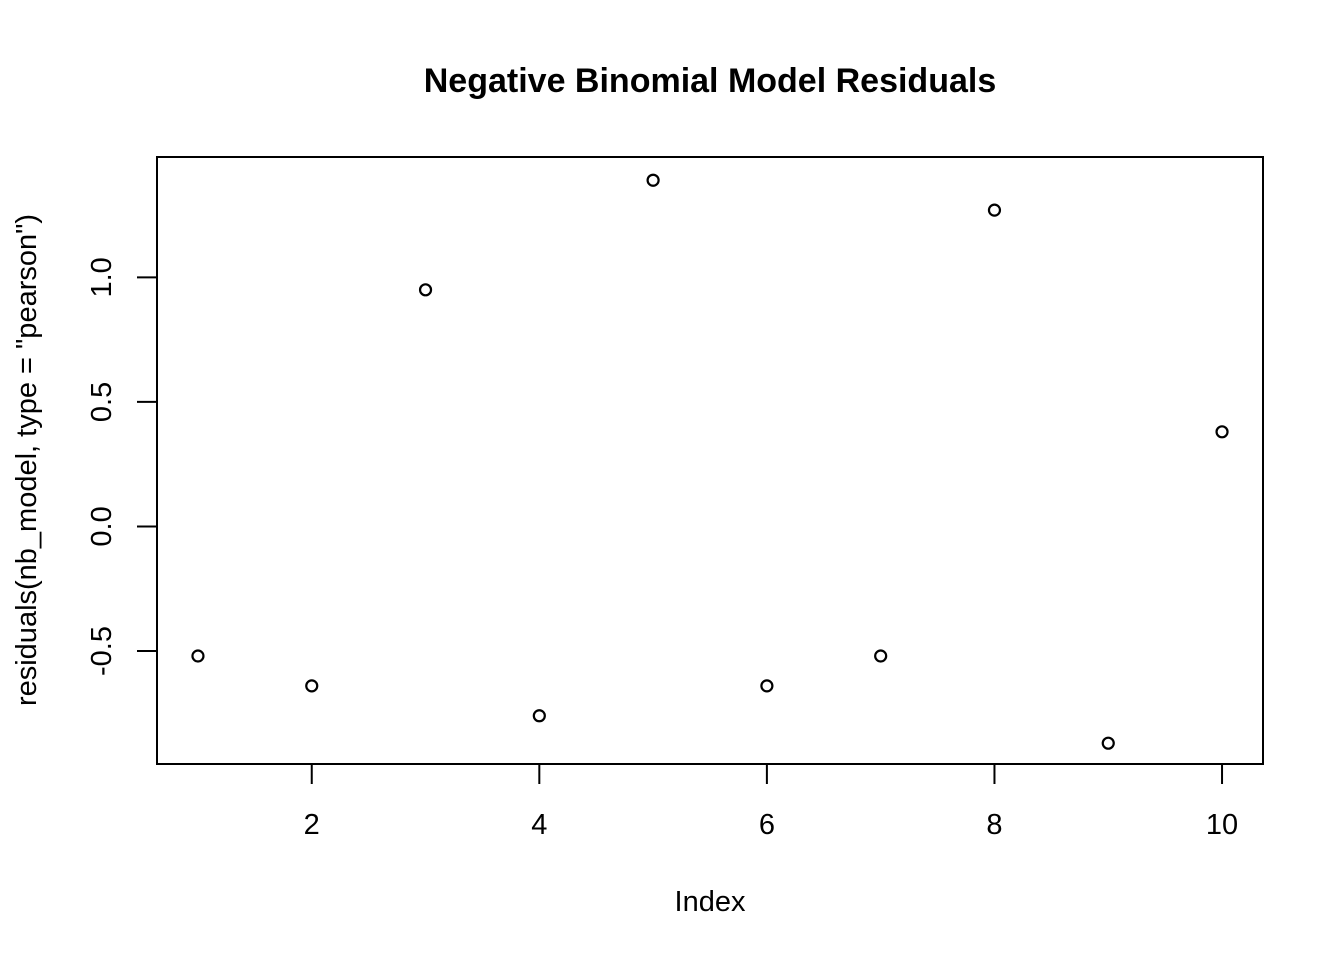 This screenshot has height=960, width=1344. What do you see at coordinates (27, 460) in the screenshot?
I see `y-axis-label: residuals(nb_model, type = "pearson")` at bounding box center [27, 460].